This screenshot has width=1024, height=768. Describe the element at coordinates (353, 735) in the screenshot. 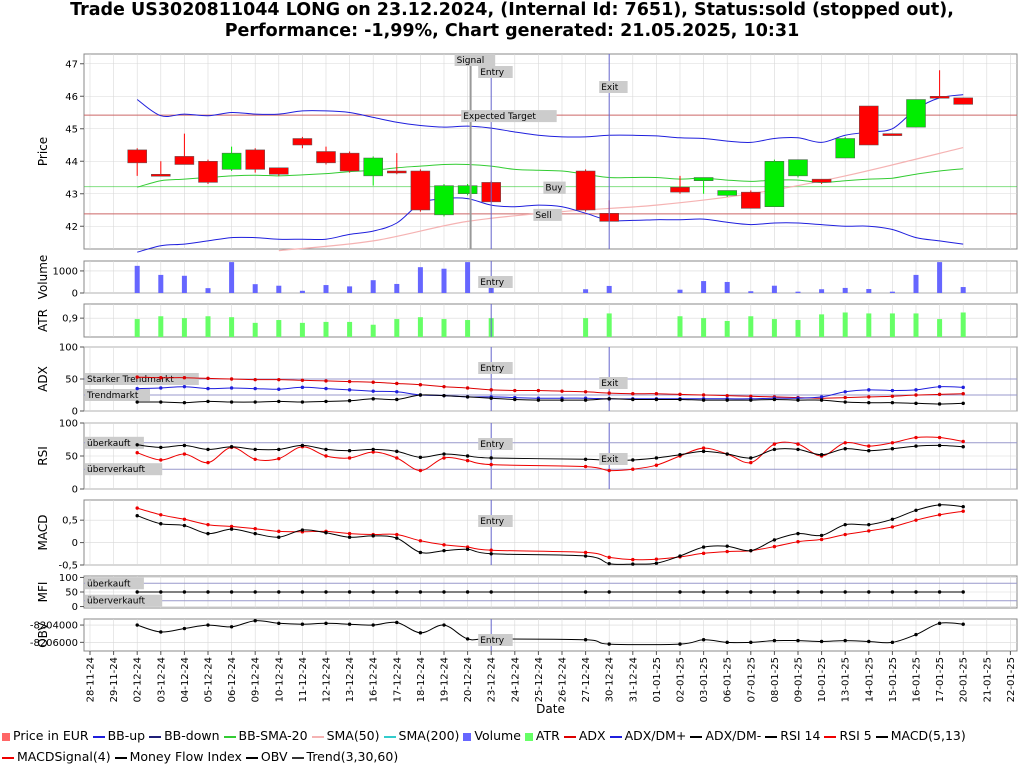

I see `legend-label: SMA(50)` at that location.